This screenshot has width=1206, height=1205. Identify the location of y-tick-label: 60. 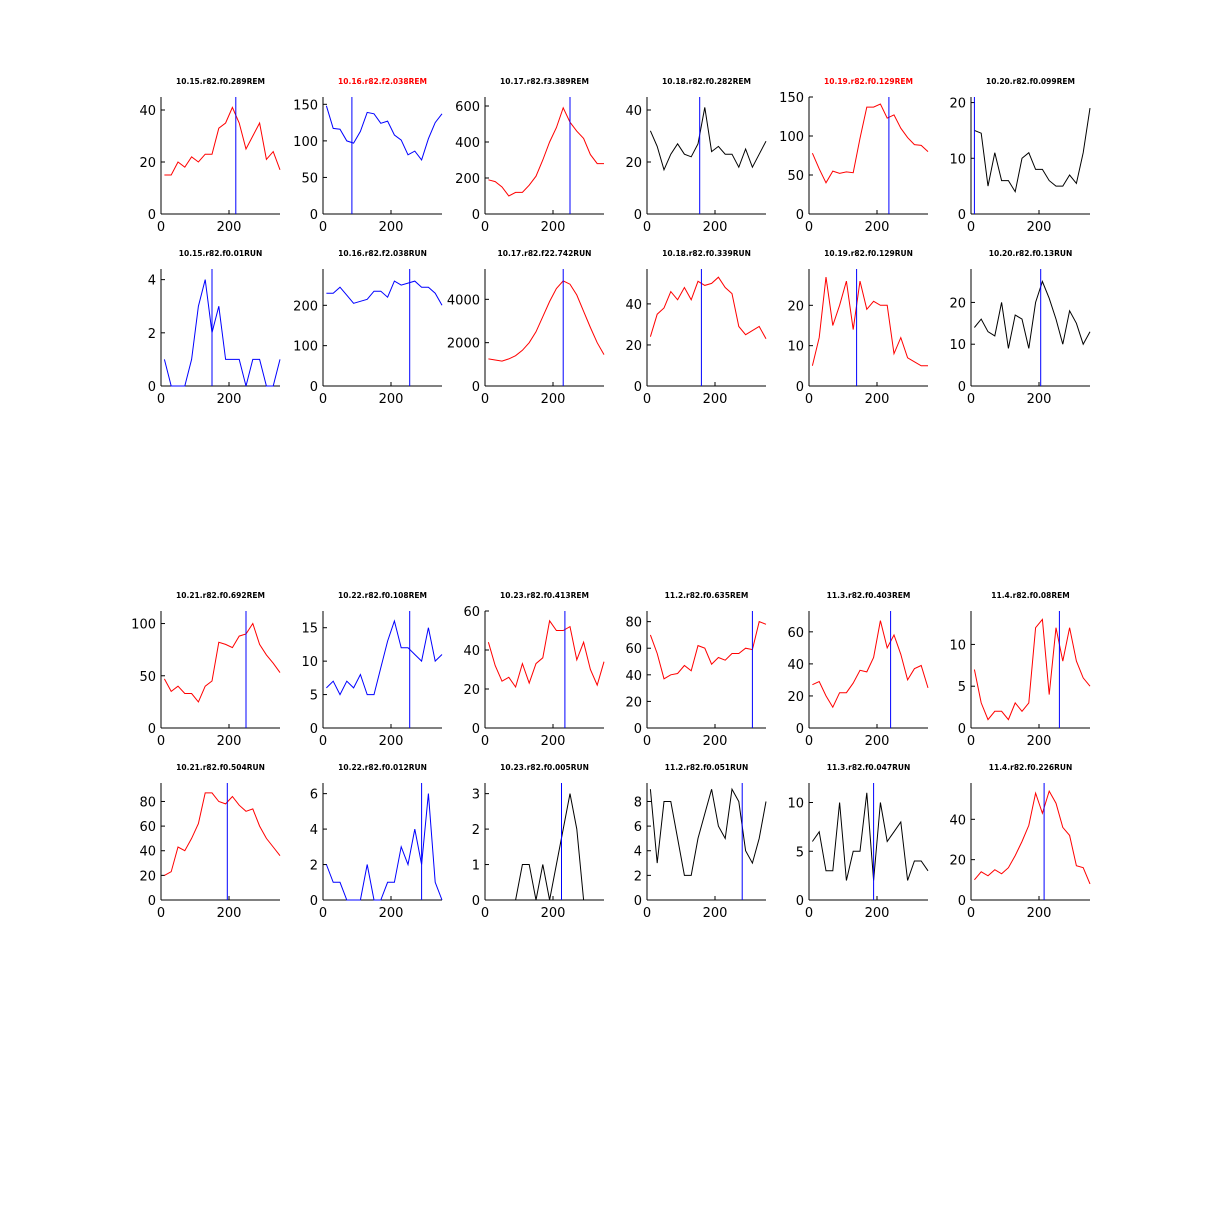
(471, 612).